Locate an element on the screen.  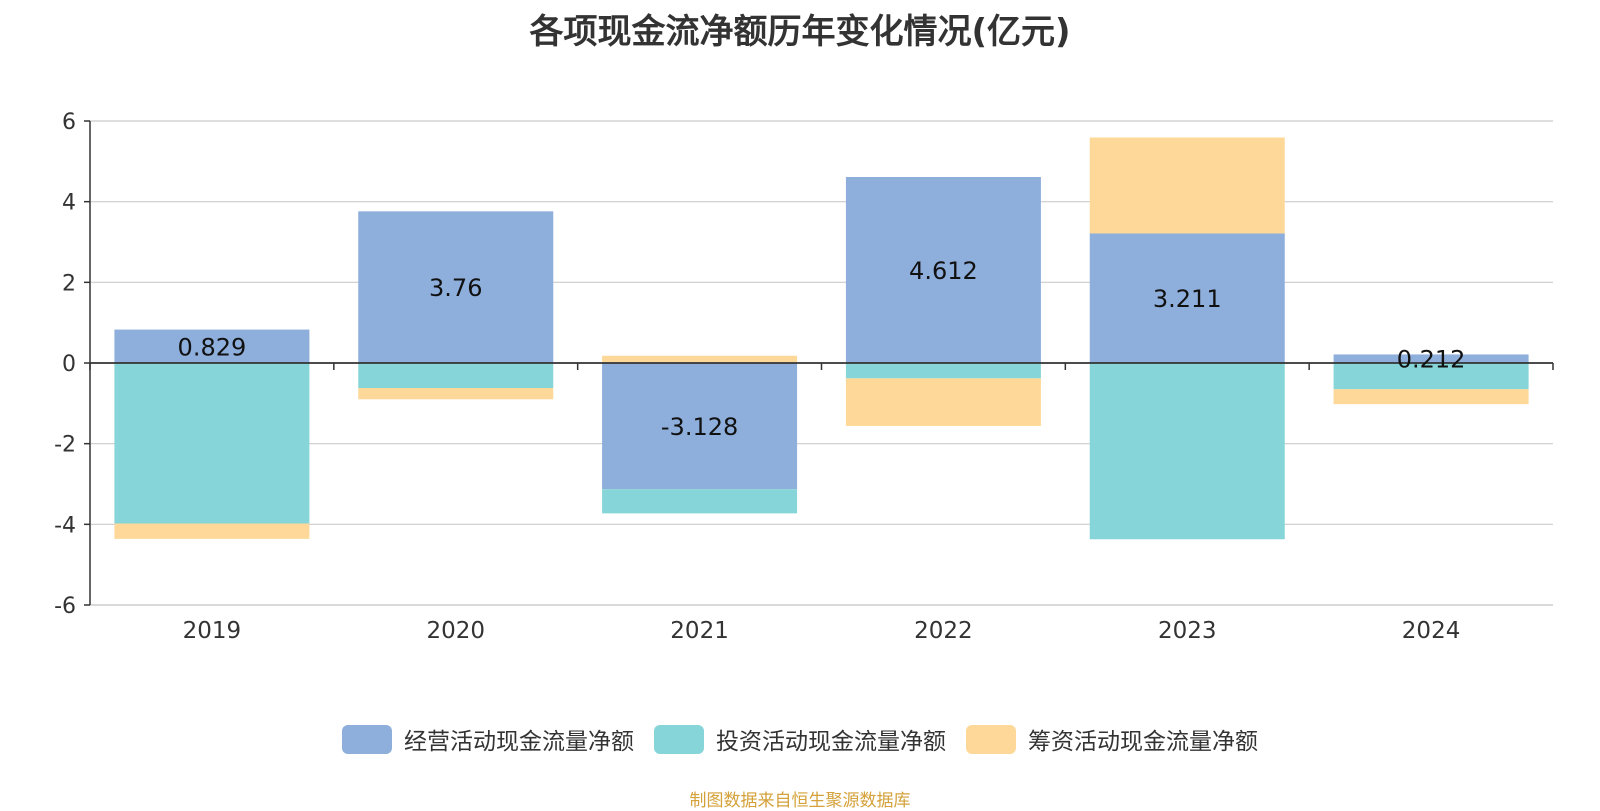
y-tick-label: -4 is located at coordinates (65, 525).